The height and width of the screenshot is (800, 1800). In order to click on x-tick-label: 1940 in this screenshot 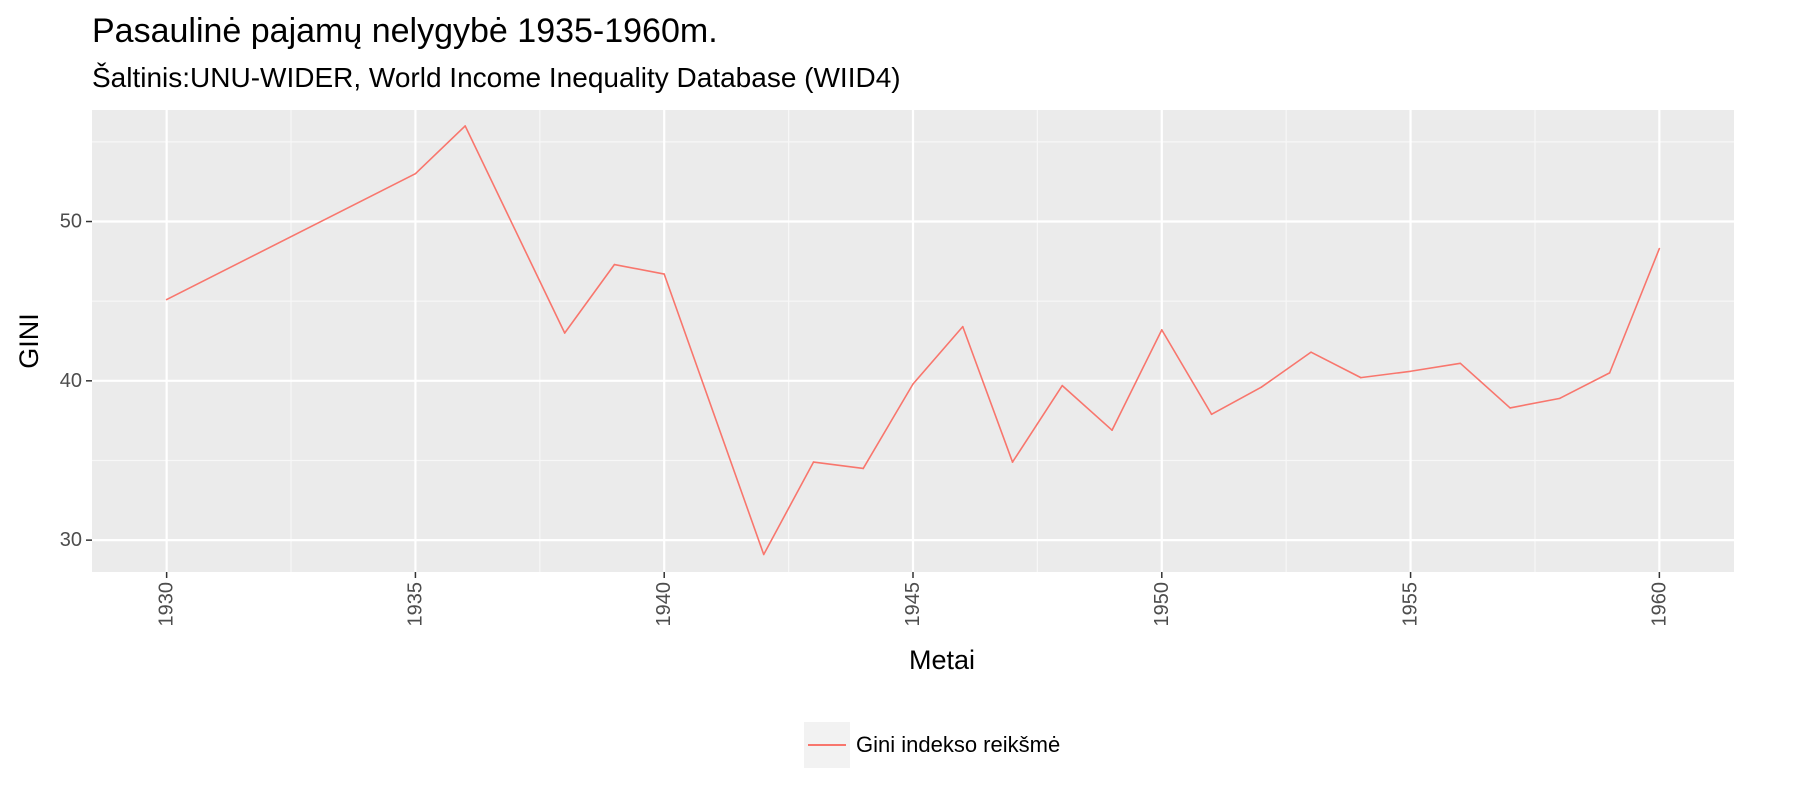, I will do `click(664, 604)`.